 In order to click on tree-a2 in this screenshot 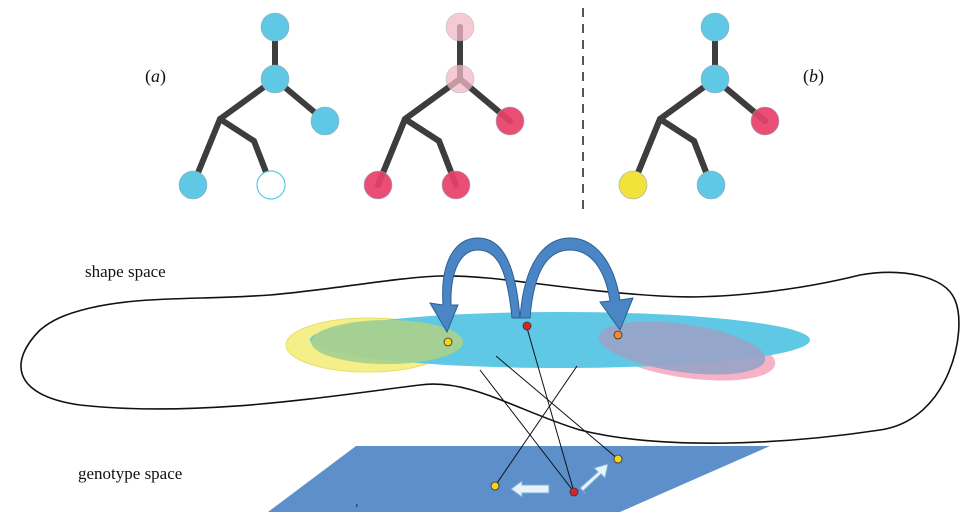, I will do `click(444, 106)`.